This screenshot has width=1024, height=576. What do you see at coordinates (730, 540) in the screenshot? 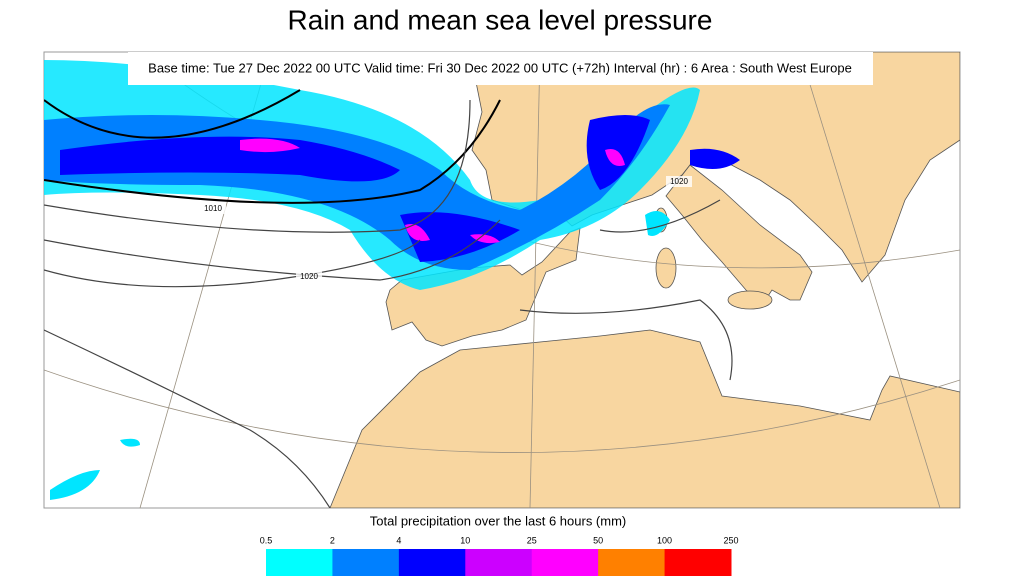
I see `legend-tick-label: 250` at bounding box center [730, 540].